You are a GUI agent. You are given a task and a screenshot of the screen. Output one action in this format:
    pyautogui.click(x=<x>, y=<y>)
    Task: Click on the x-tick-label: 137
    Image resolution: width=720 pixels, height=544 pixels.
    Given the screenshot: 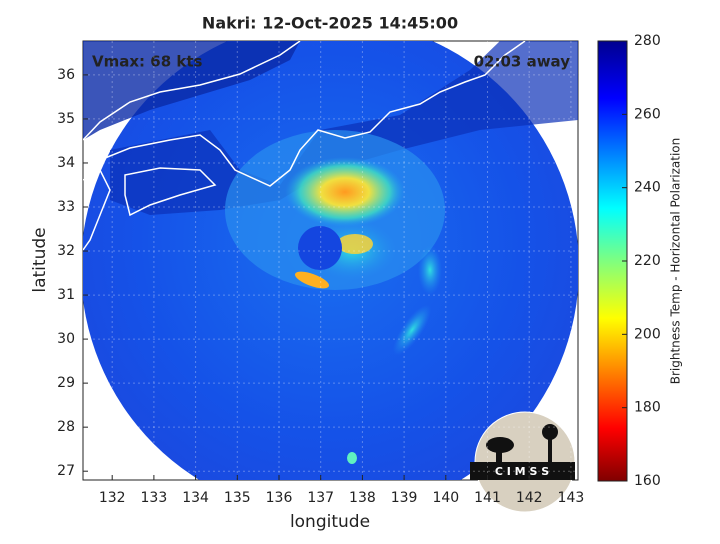 What is the action you would take?
    pyautogui.click(x=320, y=498)
    